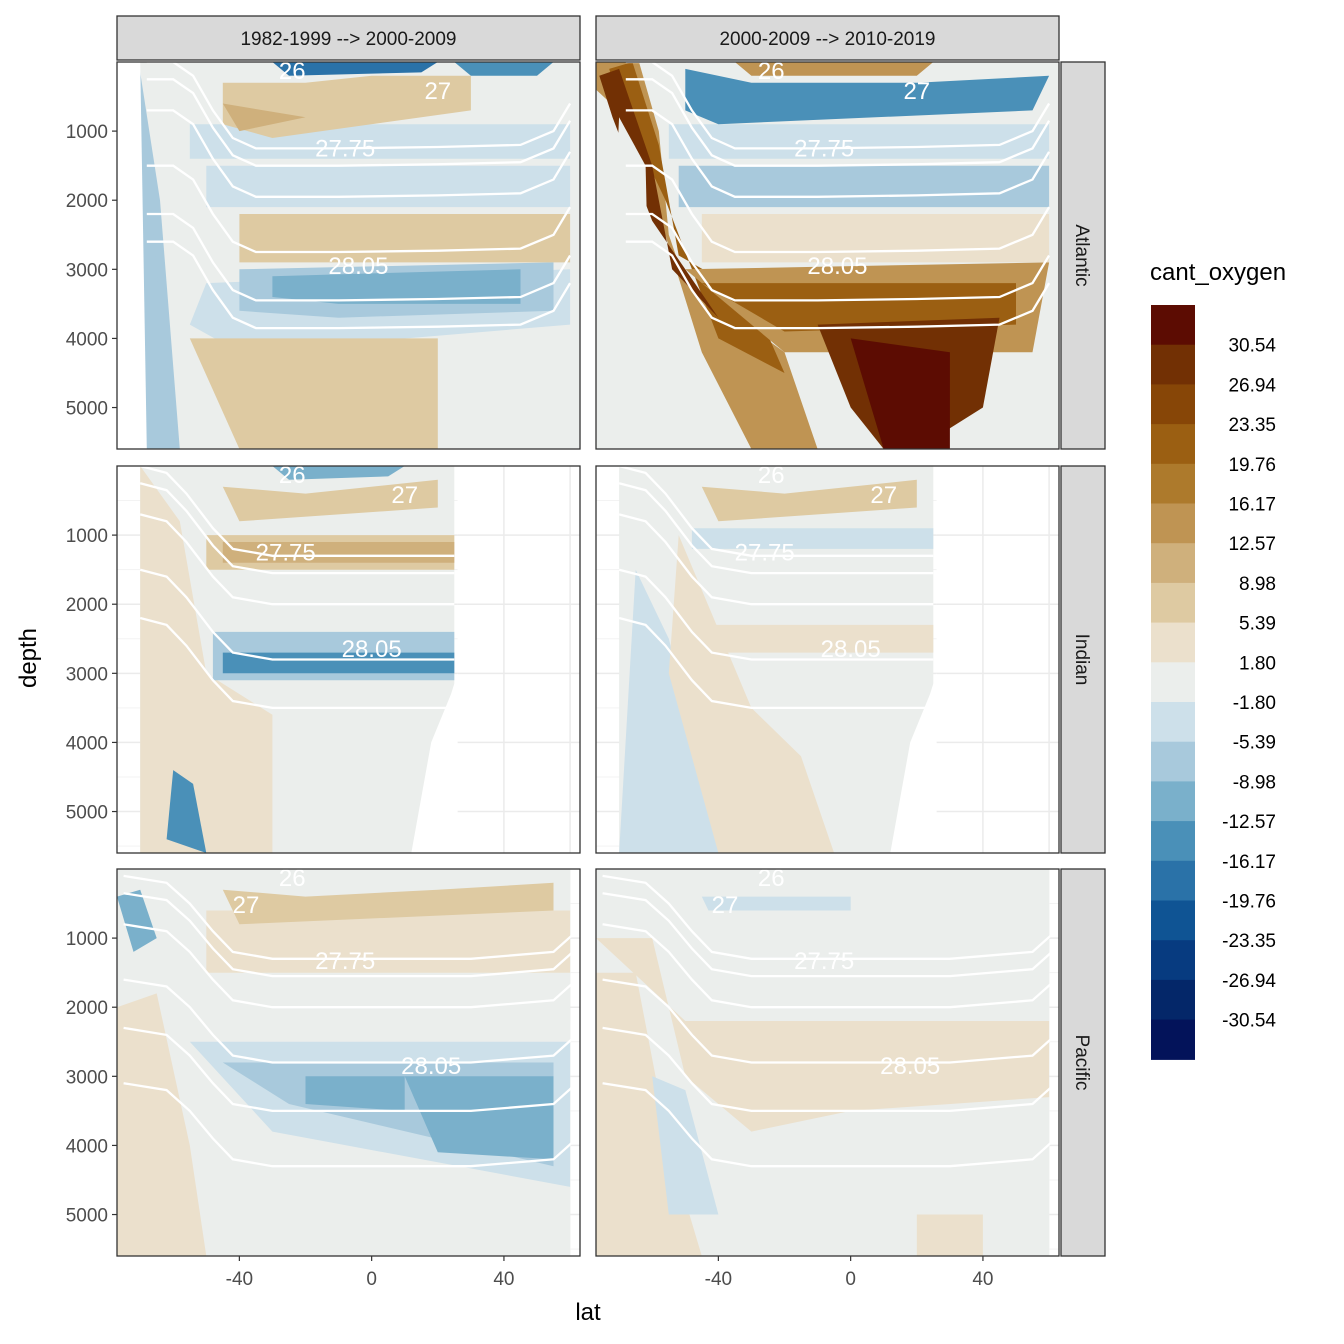 The image size is (1344, 1344). Describe the element at coordinates (910, 1066) in the screenshot. I see `isopycnal-label: 28.05` at that location.